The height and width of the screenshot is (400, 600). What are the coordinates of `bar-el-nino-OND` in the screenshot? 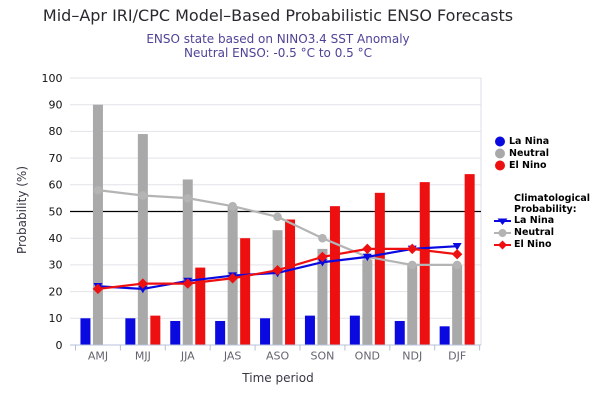 It's located at (379, 268).